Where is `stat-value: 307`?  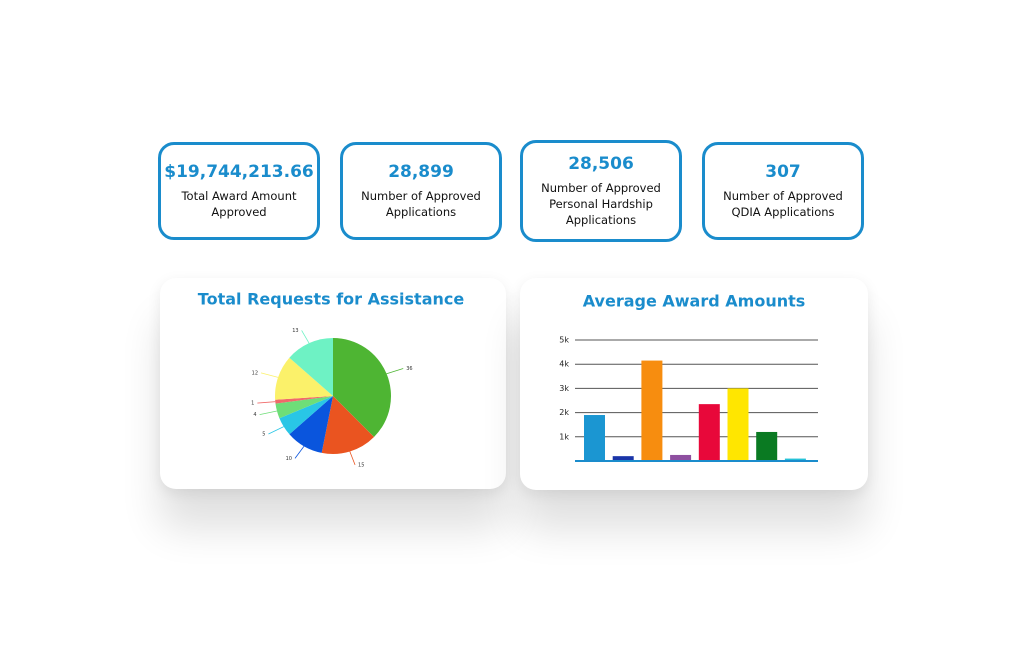 stat-value: 307 is located at coordinates (783, 172).